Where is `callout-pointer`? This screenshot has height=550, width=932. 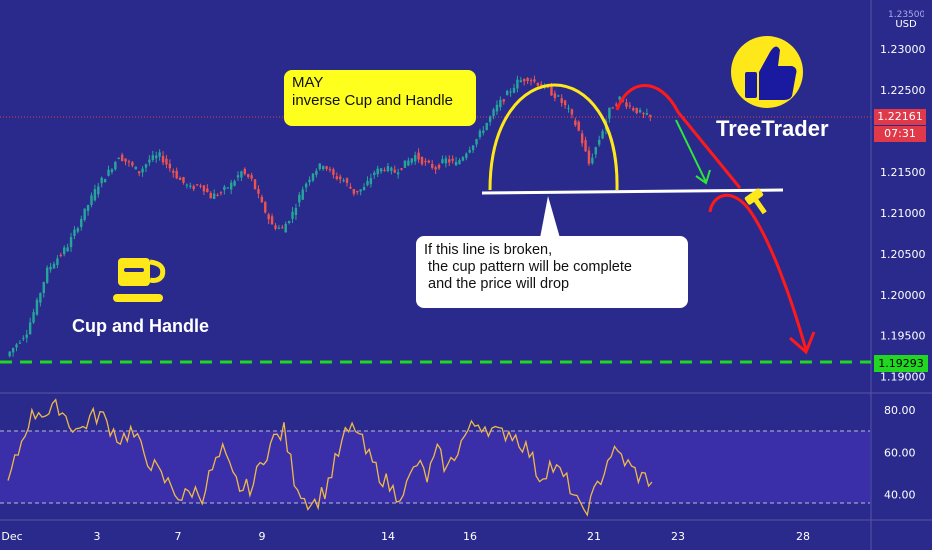 callout-pointer is located at coordinates (550, 217).